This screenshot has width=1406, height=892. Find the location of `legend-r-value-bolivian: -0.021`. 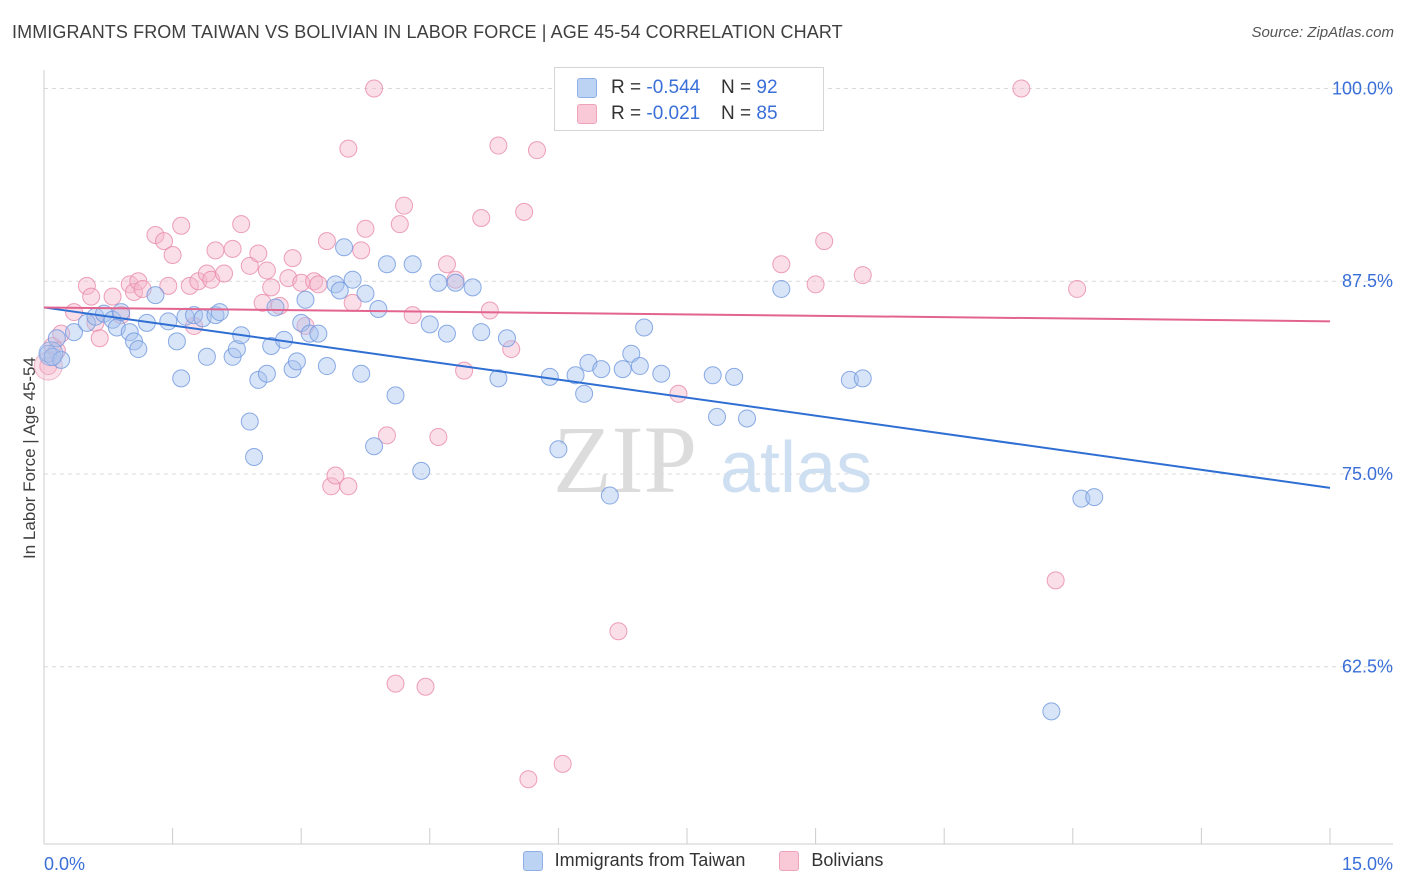

legend-r-value-bolivian: -0.021 is located at coordinates (673, 113).